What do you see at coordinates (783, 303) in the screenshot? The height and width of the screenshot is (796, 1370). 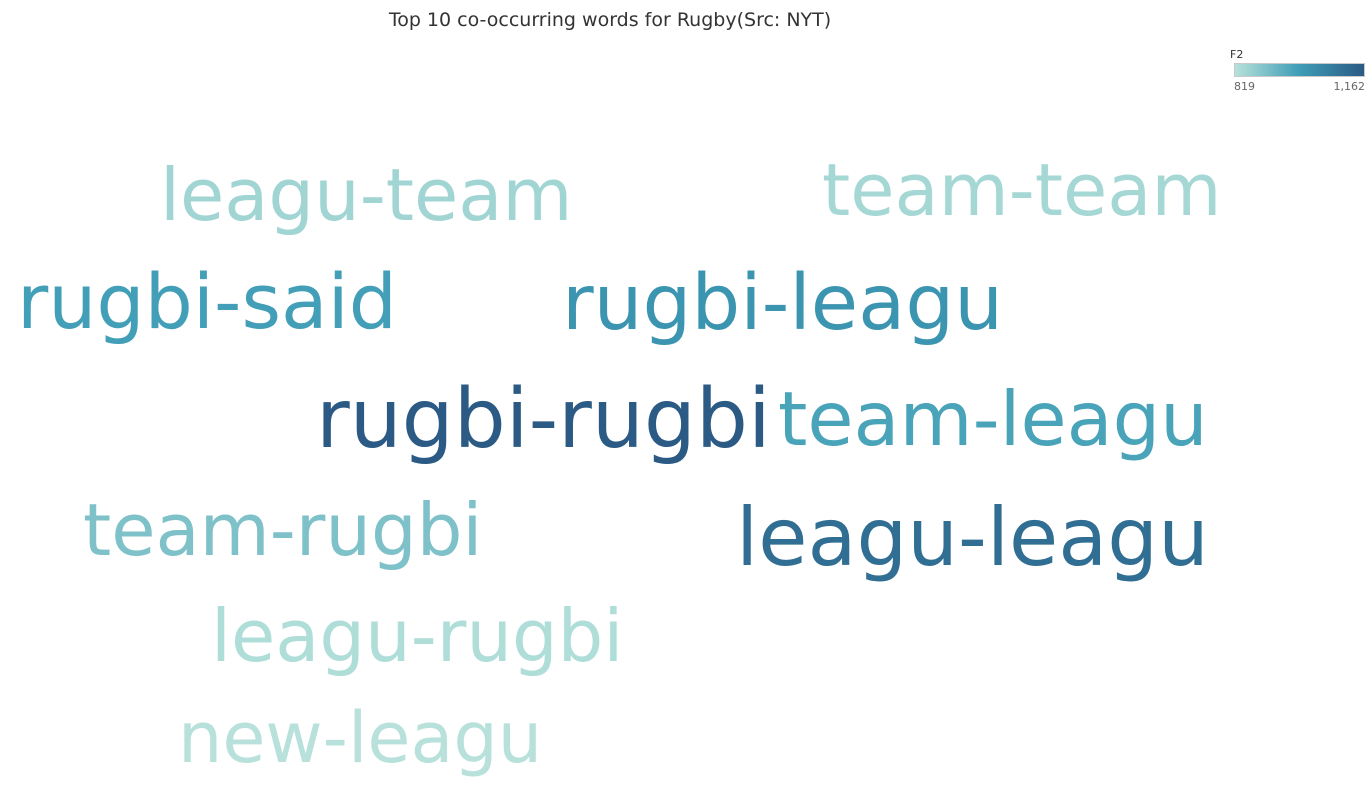 I see `word-rugbi-leagu: rugbi-leagu` at bounding box center [783, 303].